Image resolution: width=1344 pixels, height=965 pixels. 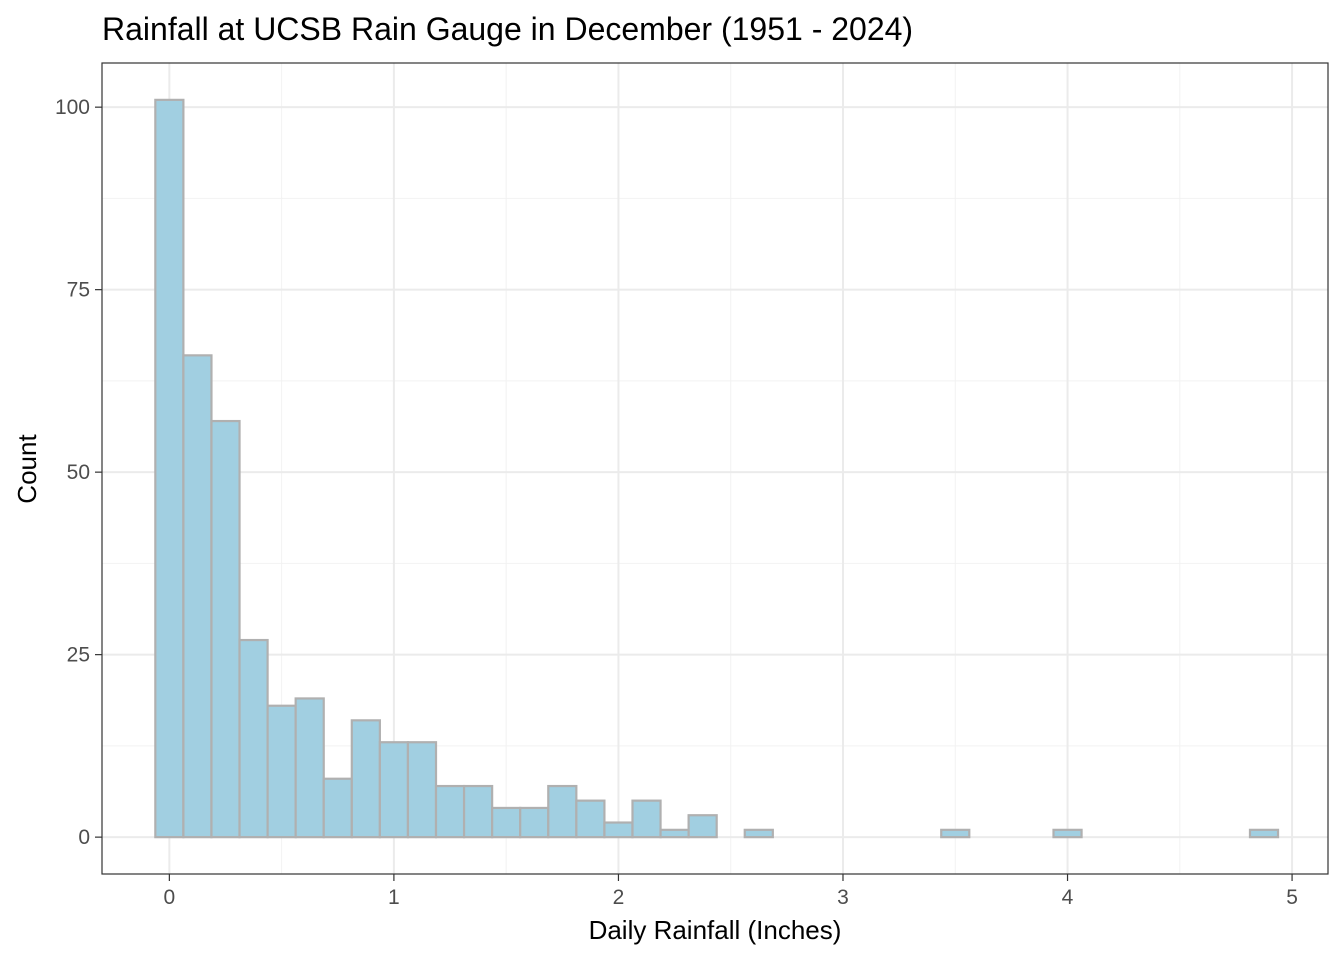 What do you see at coordinates (1292, 897) in the screenshot?
I see `x-tick-label: 5` at bounding box center [1292, 897].